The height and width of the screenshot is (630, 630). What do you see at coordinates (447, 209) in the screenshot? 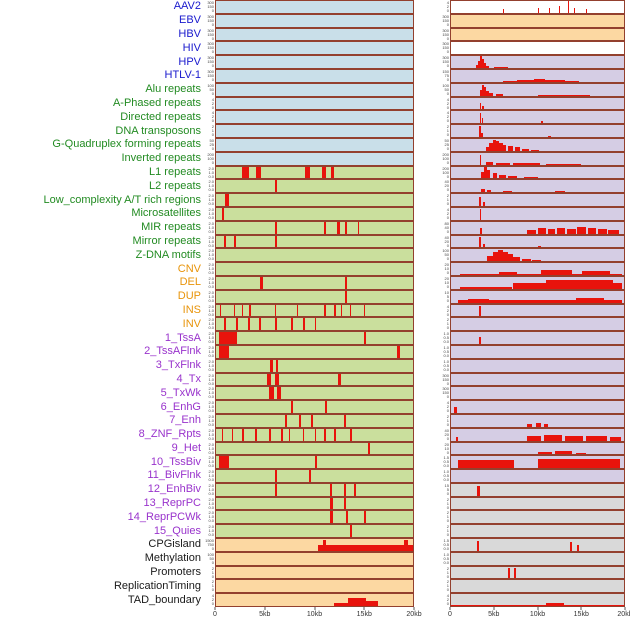
I see `y-tick-label: 4` at bounding box center [447, 209].